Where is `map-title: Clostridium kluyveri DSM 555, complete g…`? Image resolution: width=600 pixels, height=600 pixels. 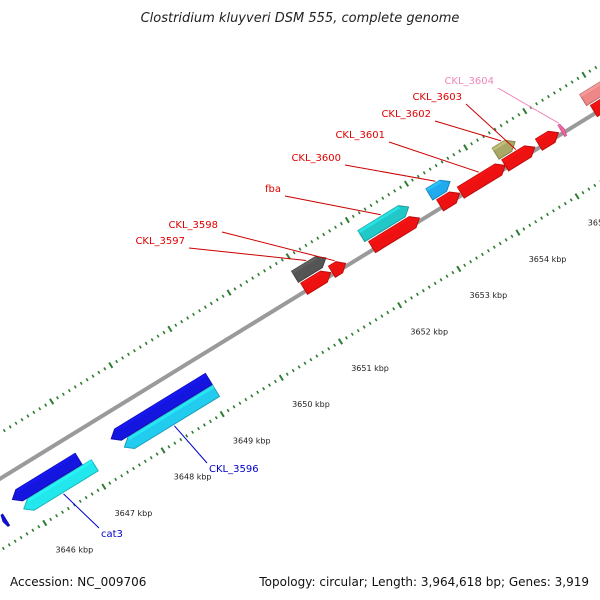
map-title: Clostridium kluyveri DSM 555, complete g… is located at coordinates (300, 18).